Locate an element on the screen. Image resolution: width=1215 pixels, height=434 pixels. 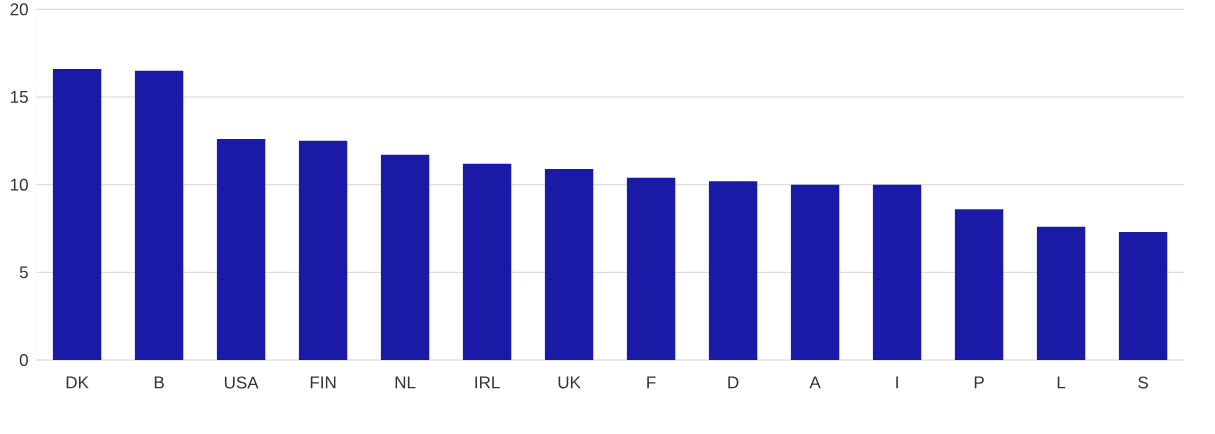
x-tick-label: FIN is located at coordinates (323, 382).